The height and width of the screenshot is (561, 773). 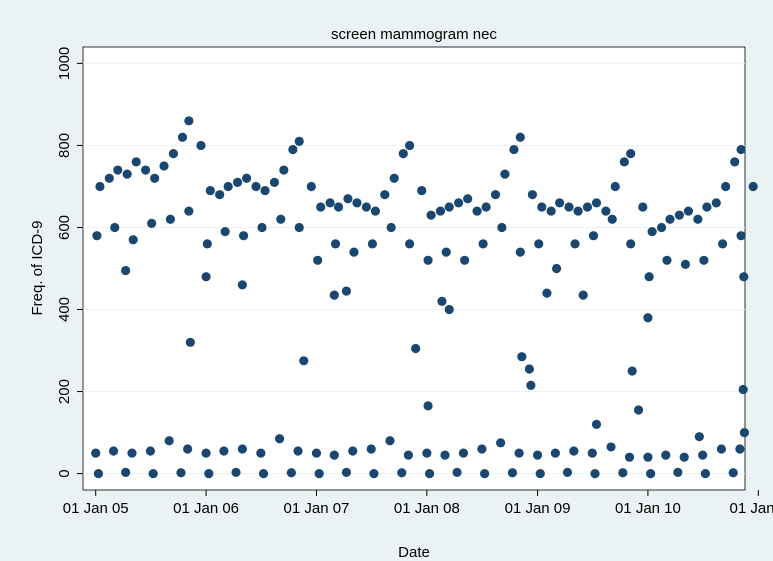 What do you see at coordinates (64, 473) in the screenshot?
I see `y-tick-label: 0` at bounding box center [64, 473].